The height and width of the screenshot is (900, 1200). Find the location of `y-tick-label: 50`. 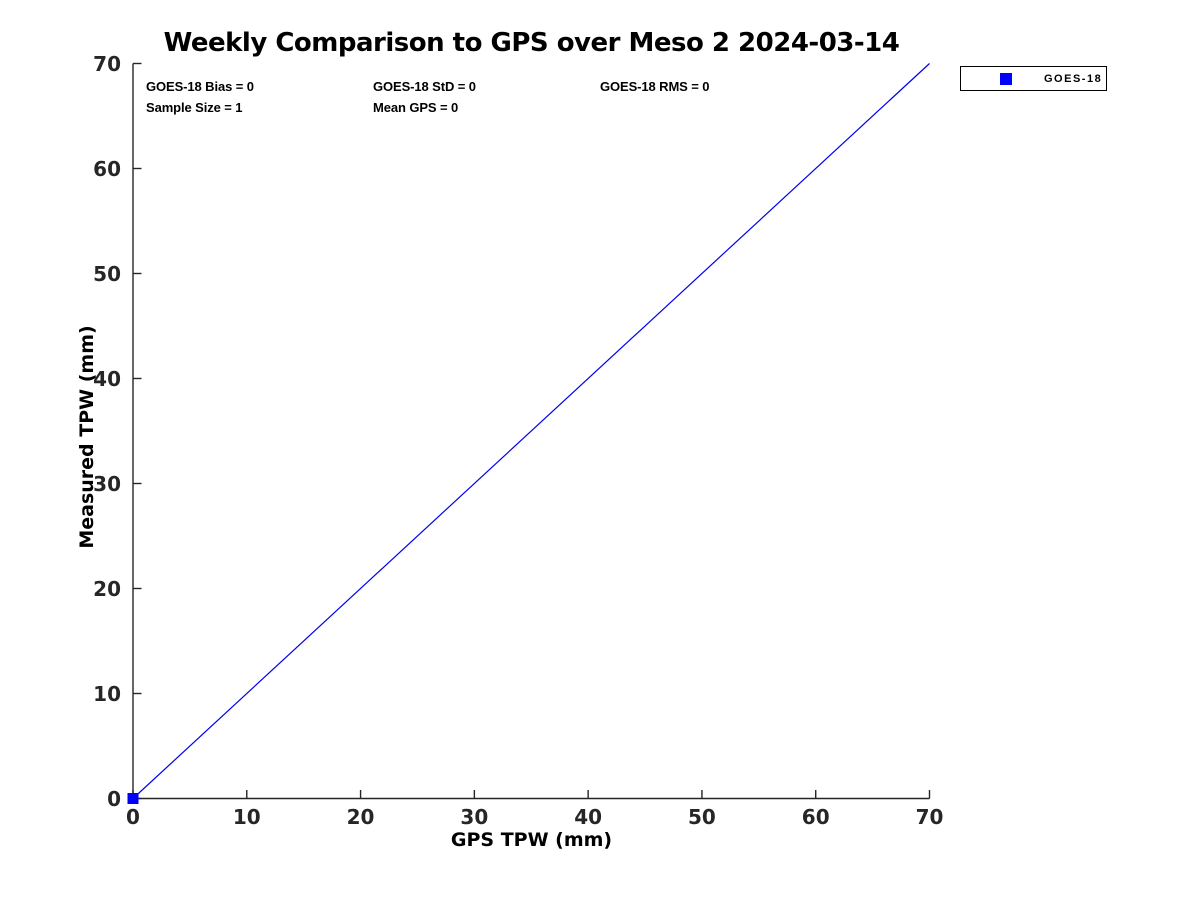

y-tick-label: 50 is located at coordinates (107, 273).